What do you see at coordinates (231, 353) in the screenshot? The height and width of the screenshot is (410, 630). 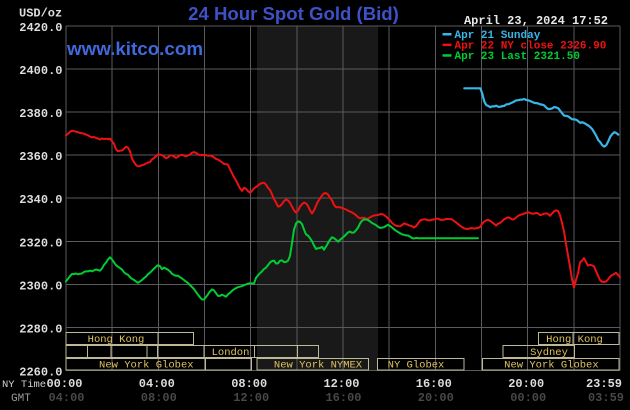 I see `svg-text: London` at bounding box center [231, 353].